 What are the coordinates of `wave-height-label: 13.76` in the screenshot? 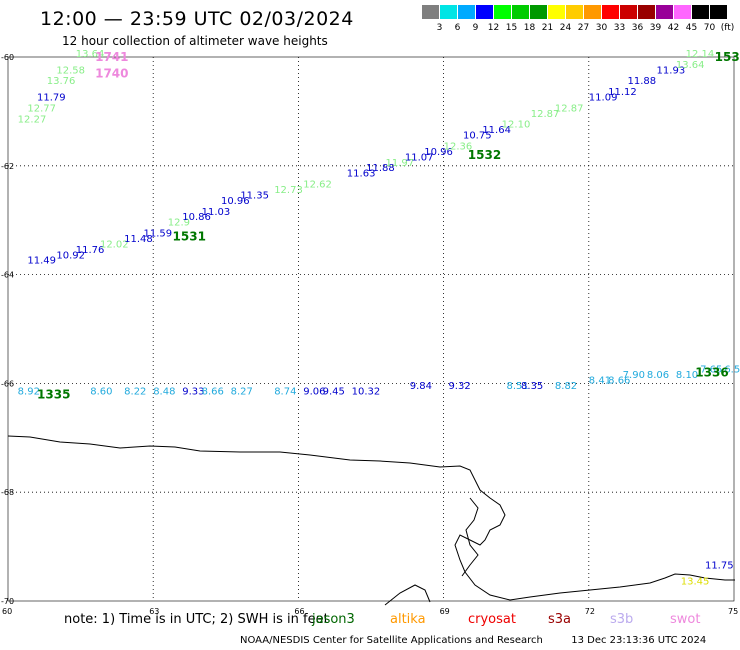 It's located at (61, 81).